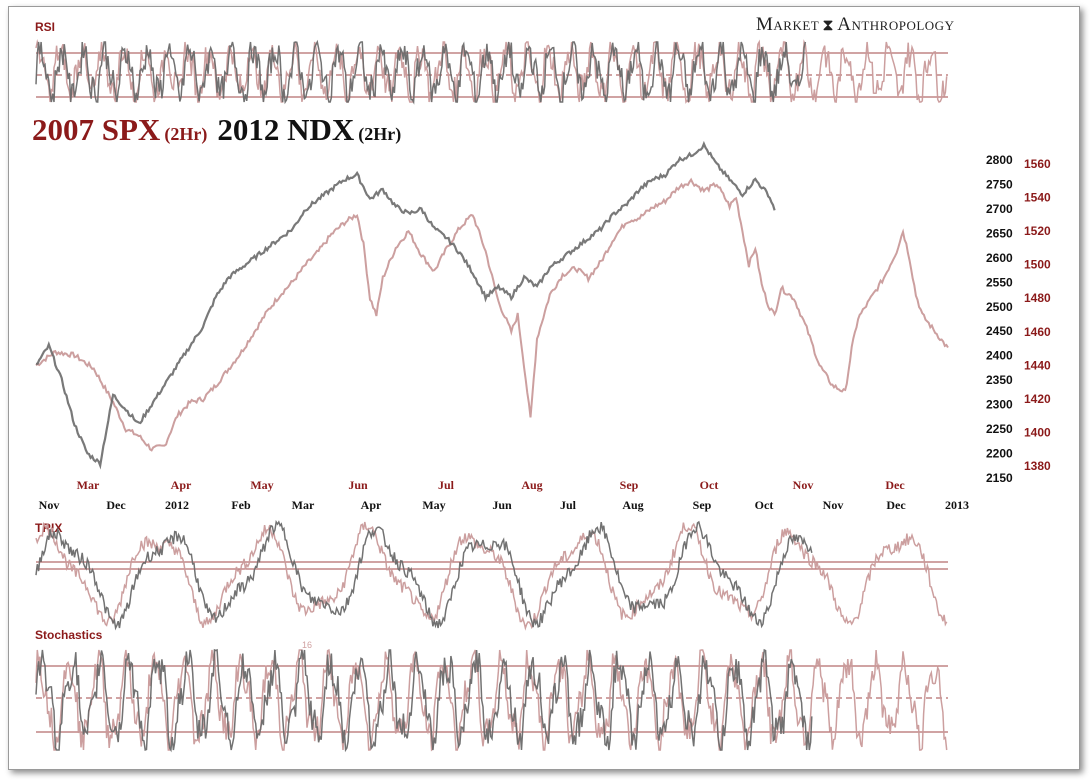 Image resolution: width=1090 pixels, height=780 pixels. Describe the element at coordinates (433, 505) in the screenshot. I see `x-tick-black-may-6: May` at that location.